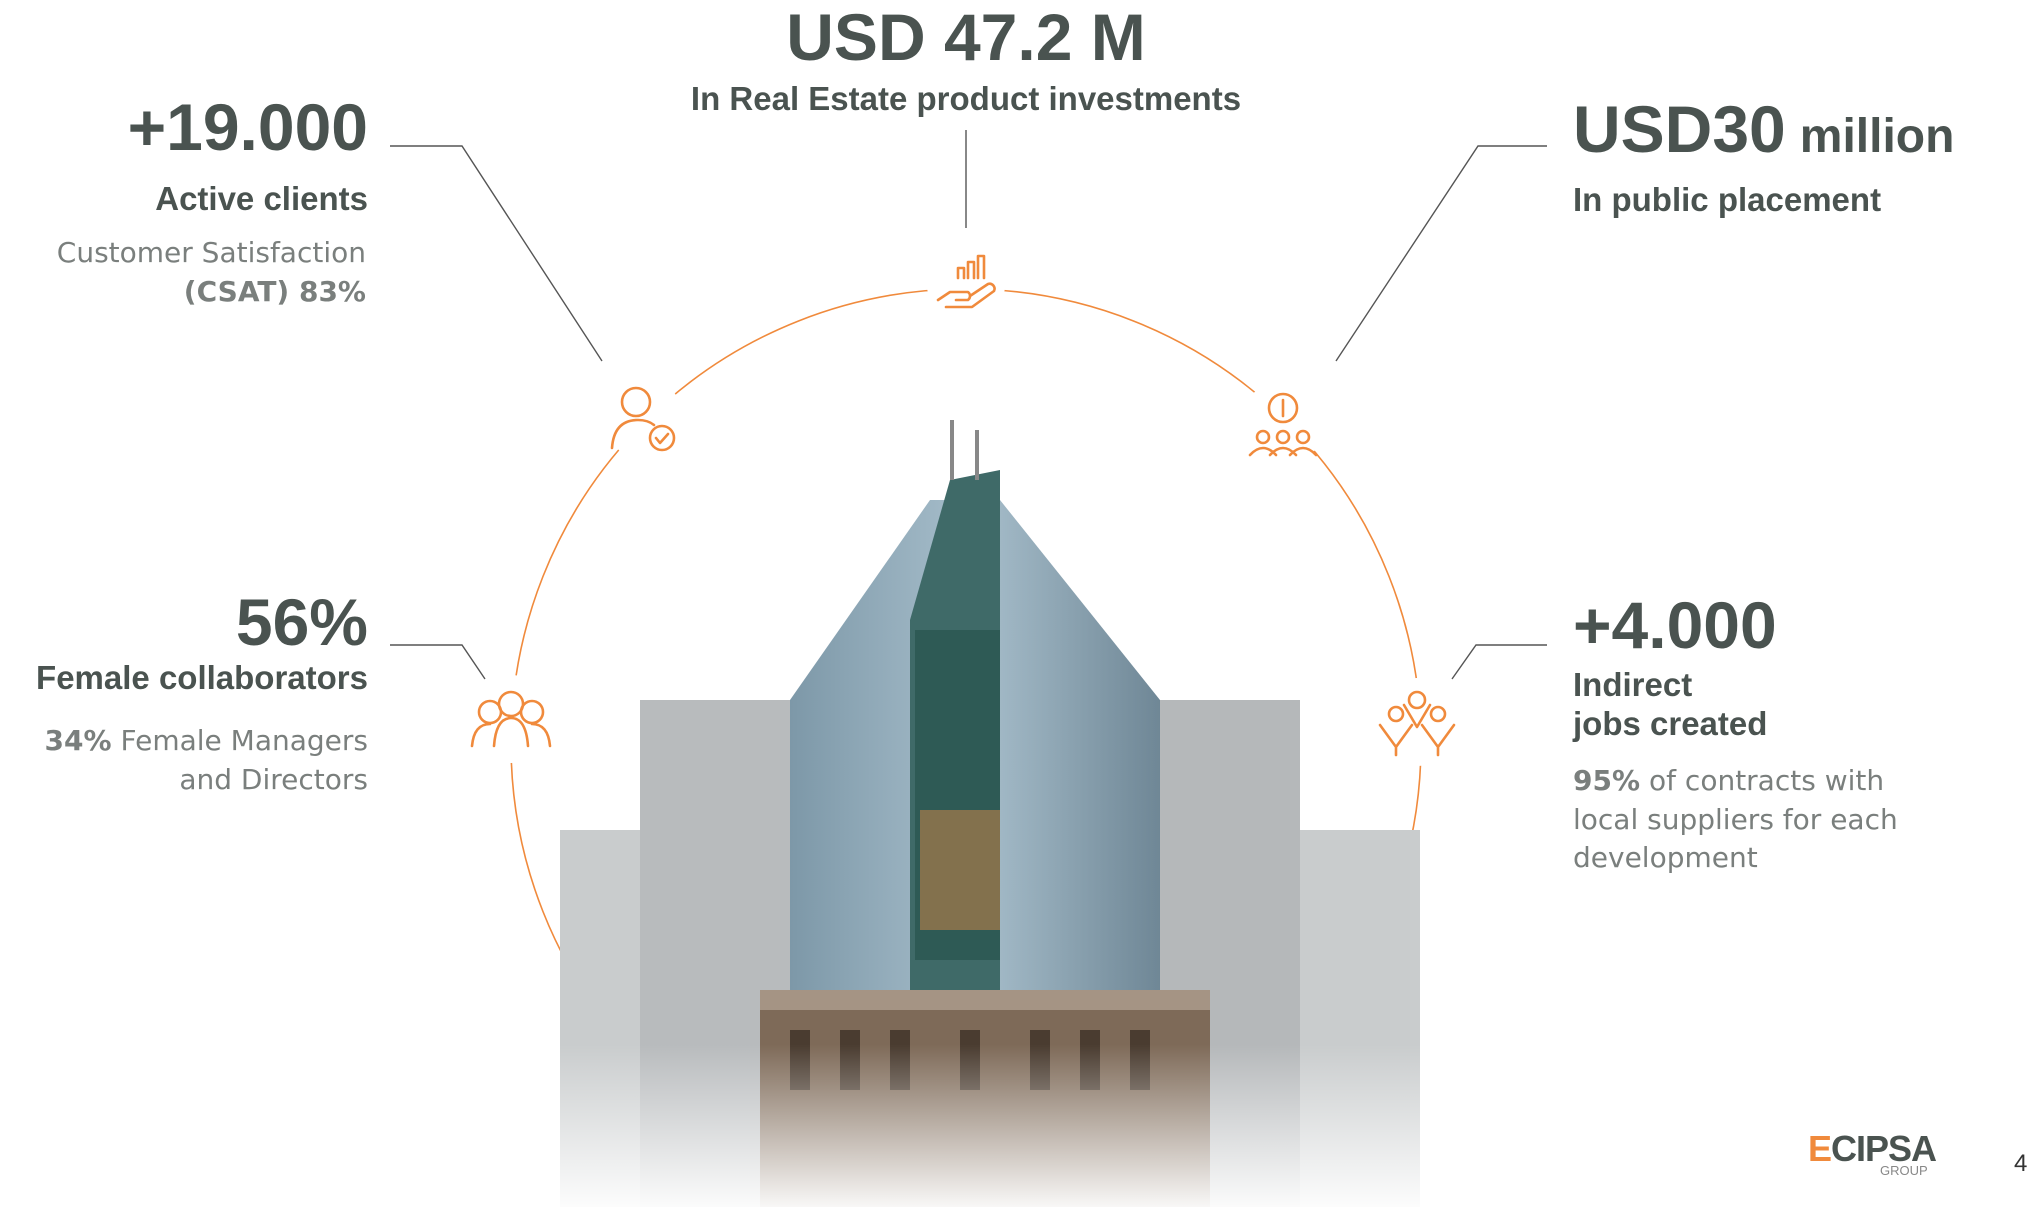 The image size is (2040, 1207). I want to click on stat-value: +19.000, so click(248, 127).